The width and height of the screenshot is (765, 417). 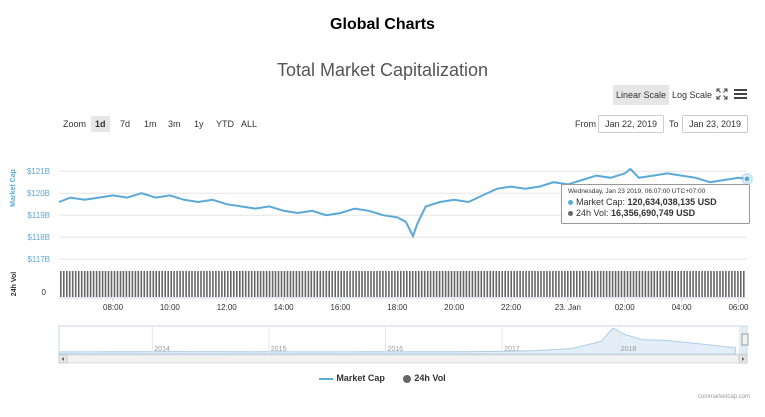 I want to click on market-cap-dot-icon, so click(x=570, y=203).